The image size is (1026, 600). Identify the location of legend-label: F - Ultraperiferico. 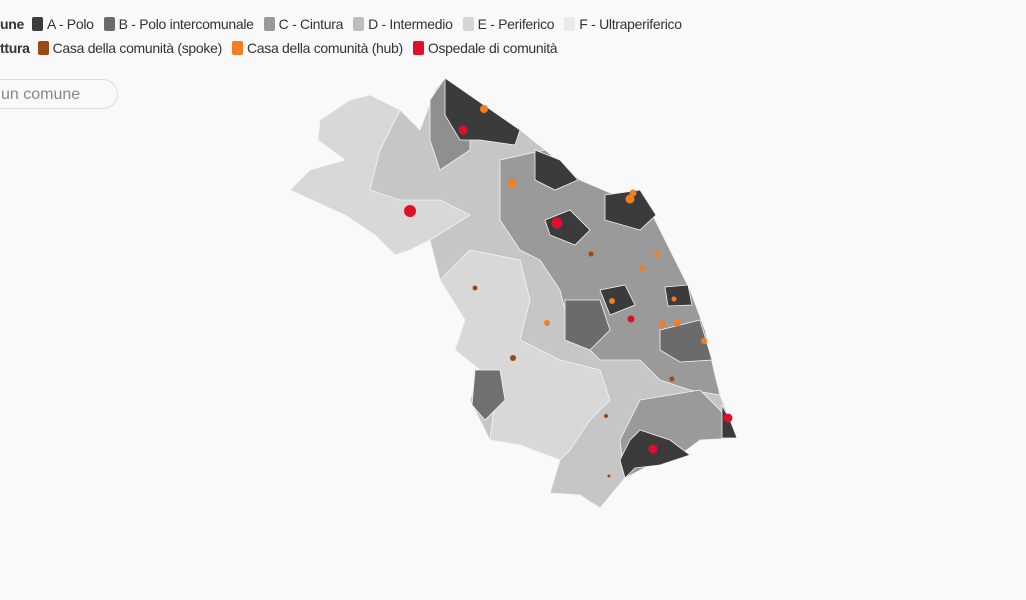
(630, 24).